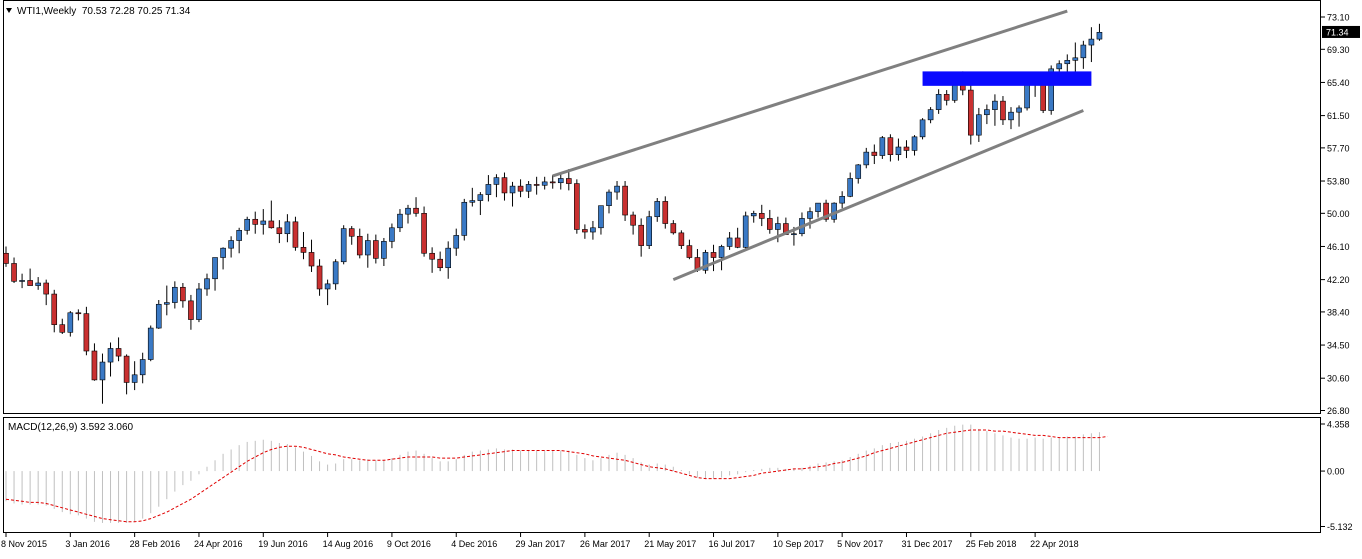  Describe the element at coordinates (1336, 472) in the screenshot. I see `macd-tick-label: 0.00` at that location.